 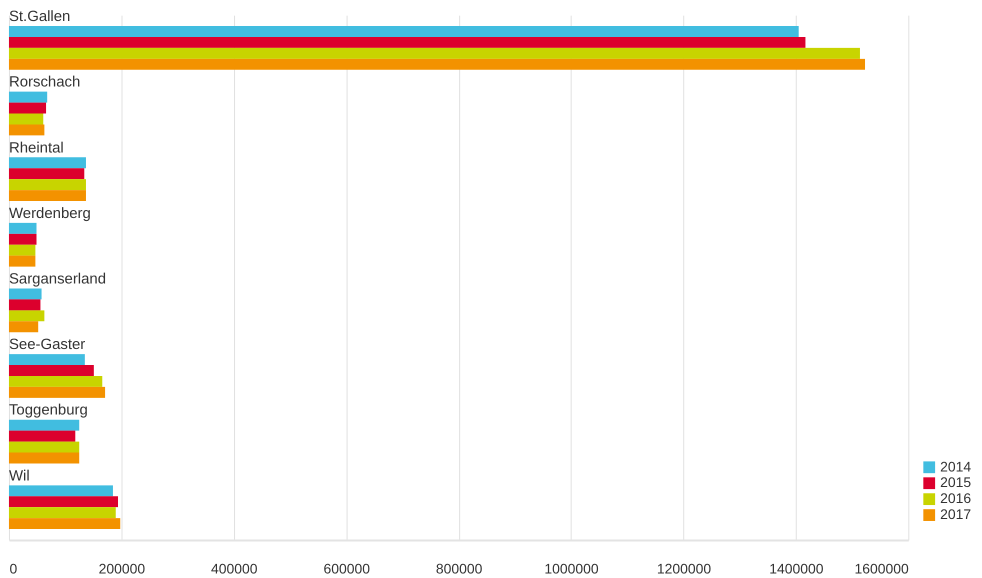 What do you see at coordinates (796, 568) in the screenshot?
I see `x-tick-label: 1400000` at bounding box center [796, 568].